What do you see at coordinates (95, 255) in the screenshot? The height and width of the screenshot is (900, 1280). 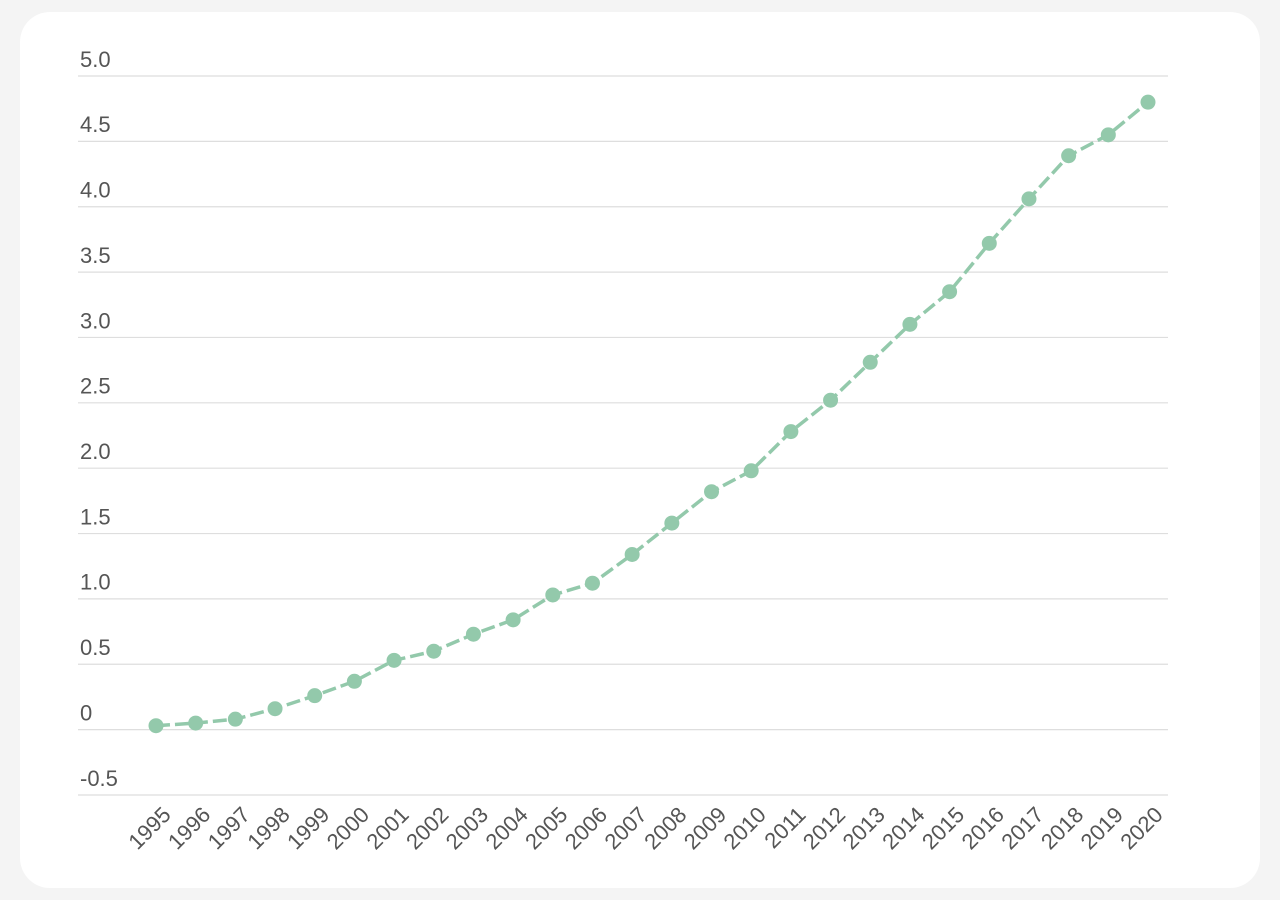 I see `y-tick-label: 3.5` at bounding box center [95, 255].